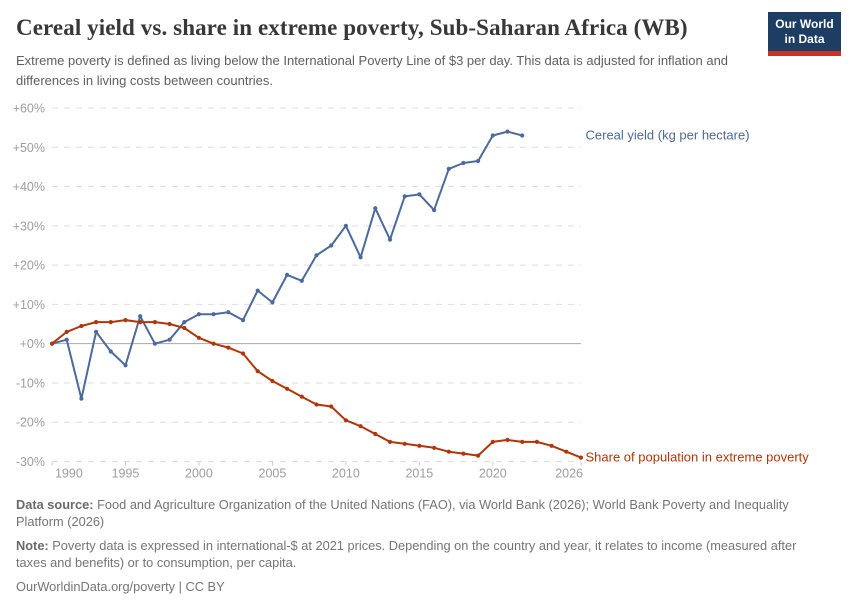  I want to click on x-axis-label: 2000, so click(199, 474).